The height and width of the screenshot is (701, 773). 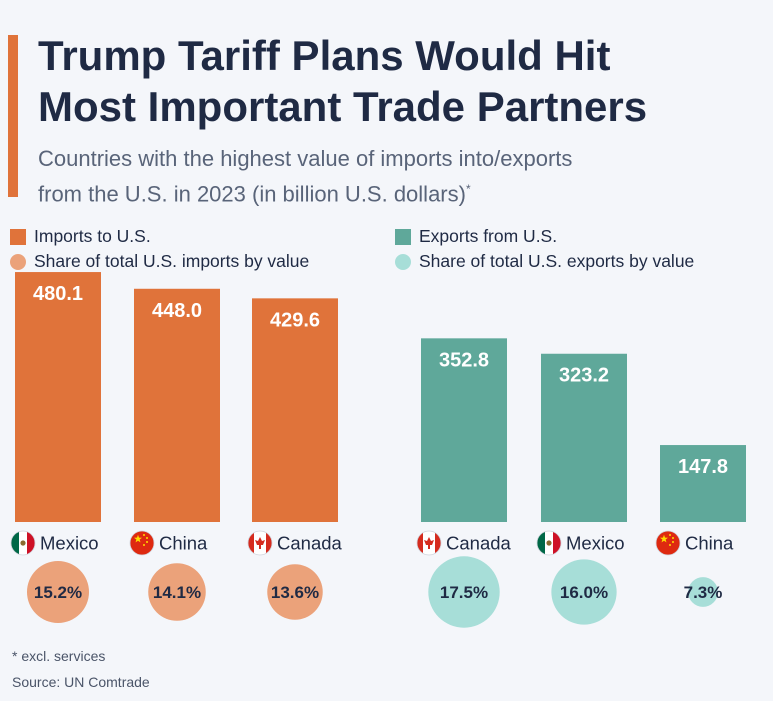 I want to click on imports-group-mexico: 480.1 Mexico 15.2%, so click(x=55, y=448).